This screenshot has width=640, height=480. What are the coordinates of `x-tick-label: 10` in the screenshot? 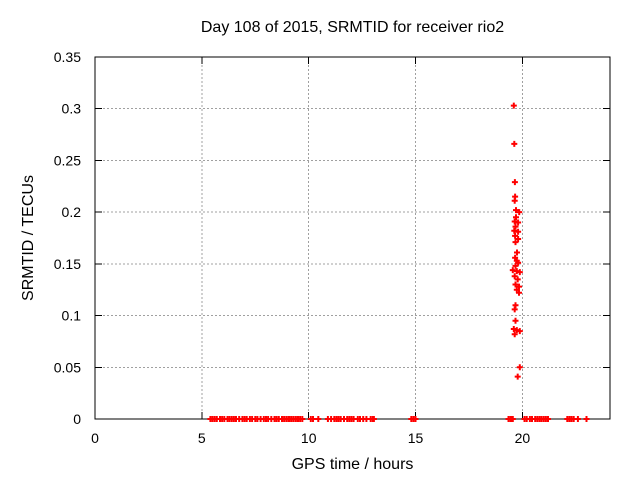 It's located at (309, 438).